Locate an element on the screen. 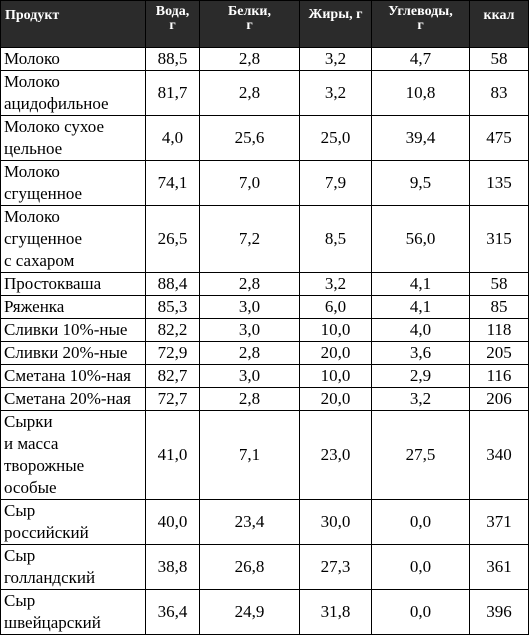 Image resolution: width=530 pixels, height=640 pixels. product-name-cell: Сыр голландский is located at coordinates (73, 567).